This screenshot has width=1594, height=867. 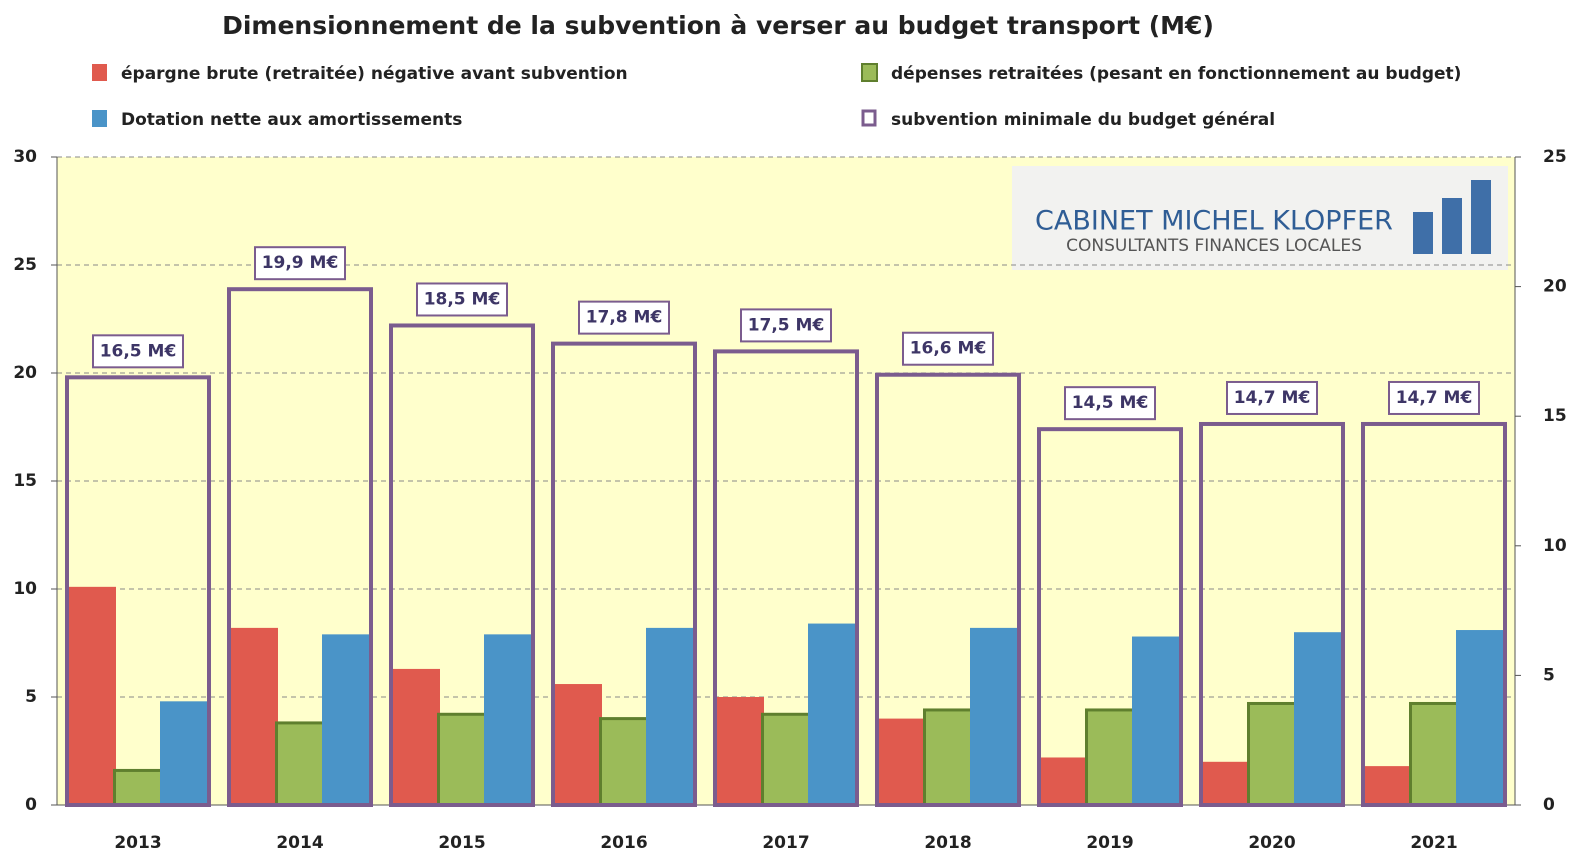 I want to click on y-tick-label: 10, so click(x=25, y=589).